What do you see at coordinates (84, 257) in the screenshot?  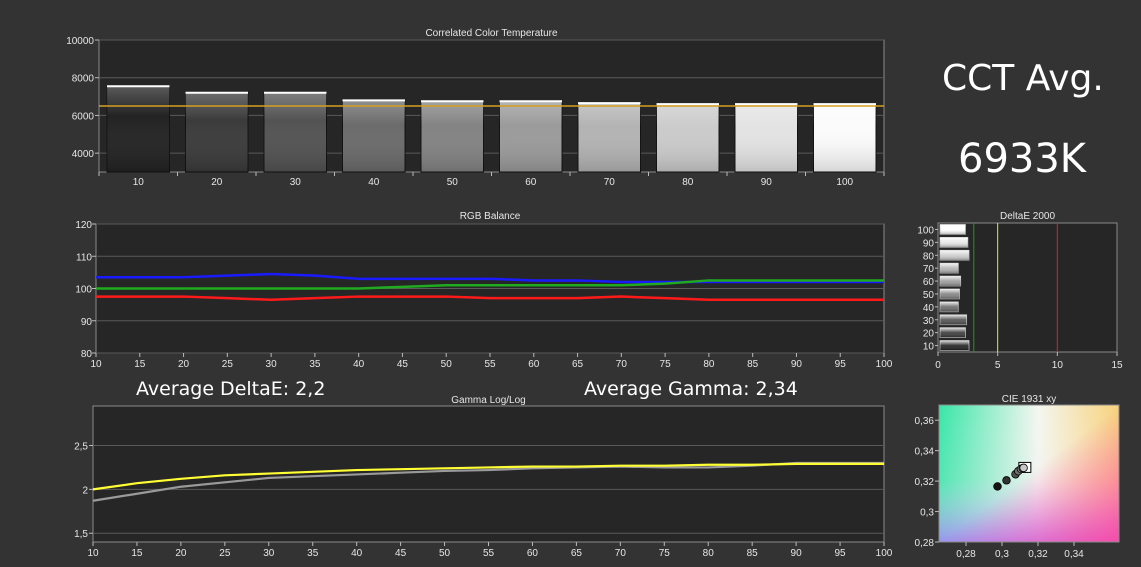 I see `rgb-ytick-label: 110` at bounding box center [84, 257].